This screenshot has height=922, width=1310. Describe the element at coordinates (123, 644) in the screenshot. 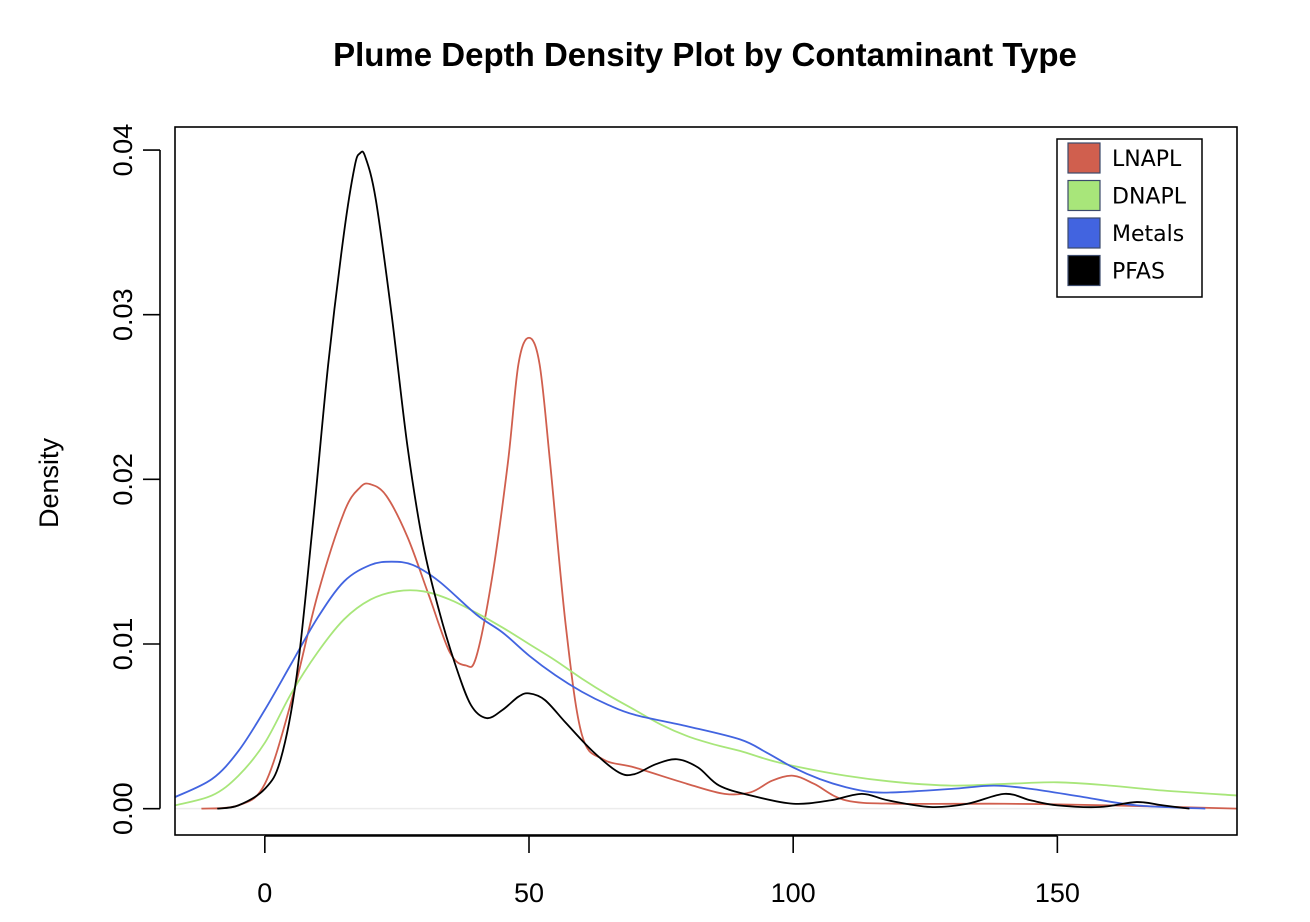

I see `y-tick-label: 0.01` at that location.